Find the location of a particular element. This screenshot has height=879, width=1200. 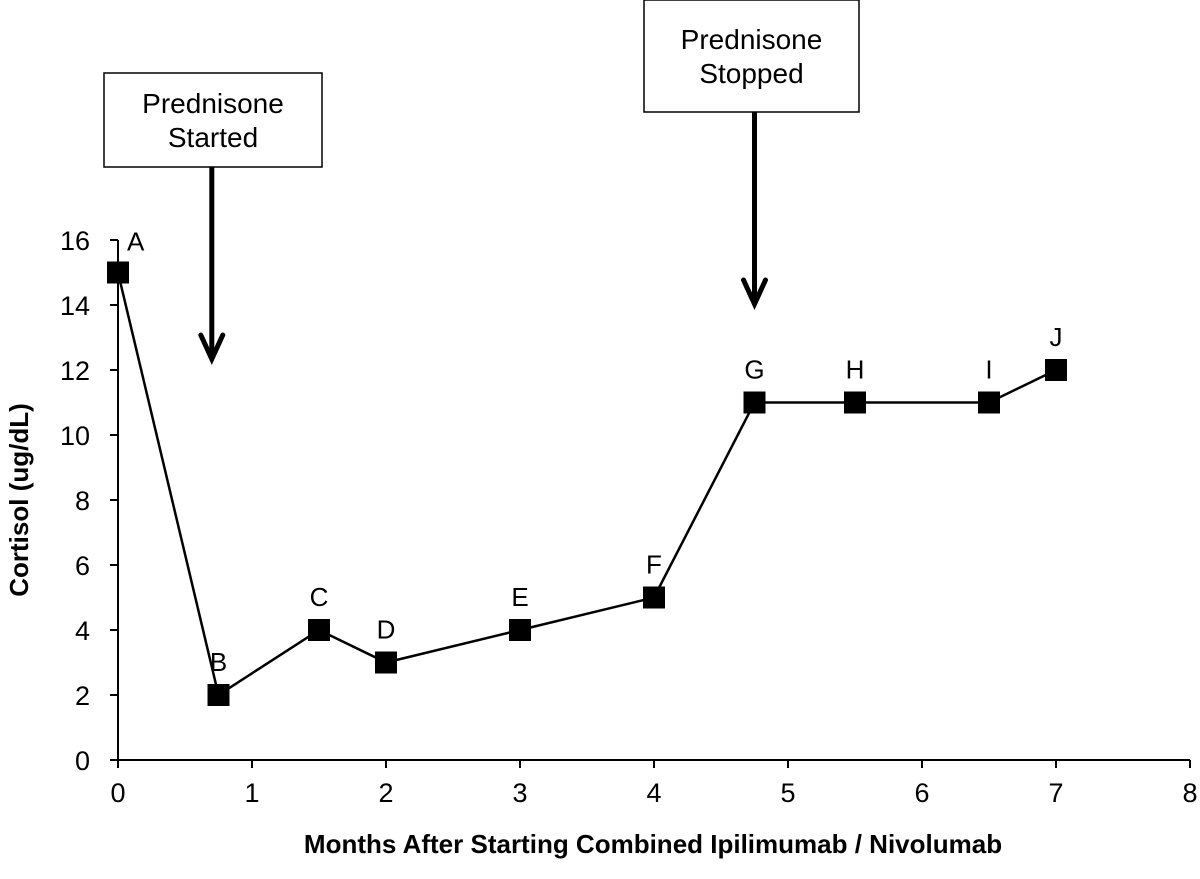

data-point-label: H is located at coordinates (855, 370).